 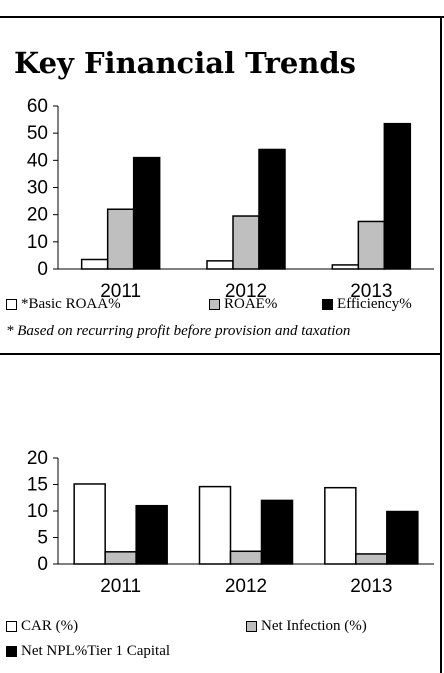 I want to click on page-title: Key Financial Trends, so click(x=185, y=63).